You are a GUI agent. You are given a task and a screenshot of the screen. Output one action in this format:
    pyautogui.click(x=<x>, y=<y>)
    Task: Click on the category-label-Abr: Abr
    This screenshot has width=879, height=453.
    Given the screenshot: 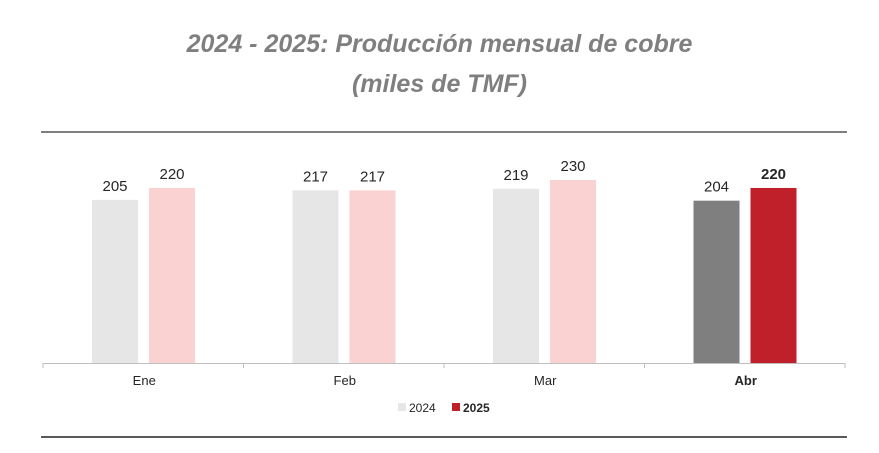 What is the action you would take?
    pyautogui.click(x=746, y=380)
    